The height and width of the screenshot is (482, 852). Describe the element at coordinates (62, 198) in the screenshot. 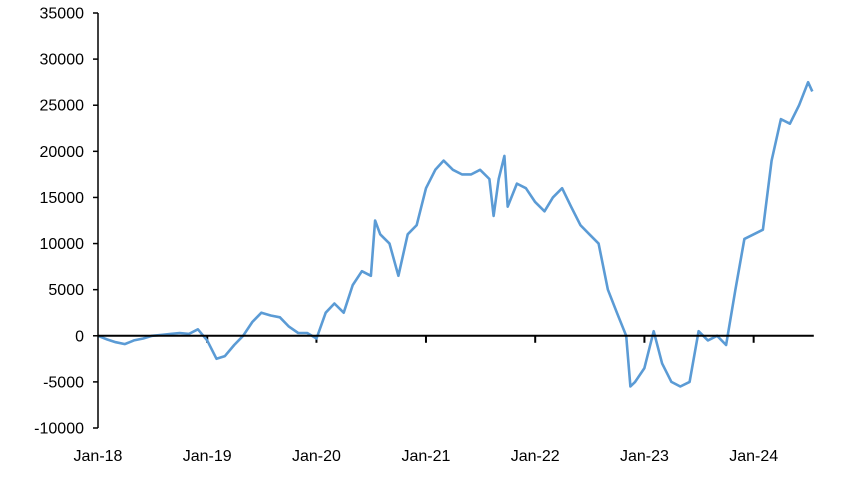

I see `y-tick-label: 15000` at that location.